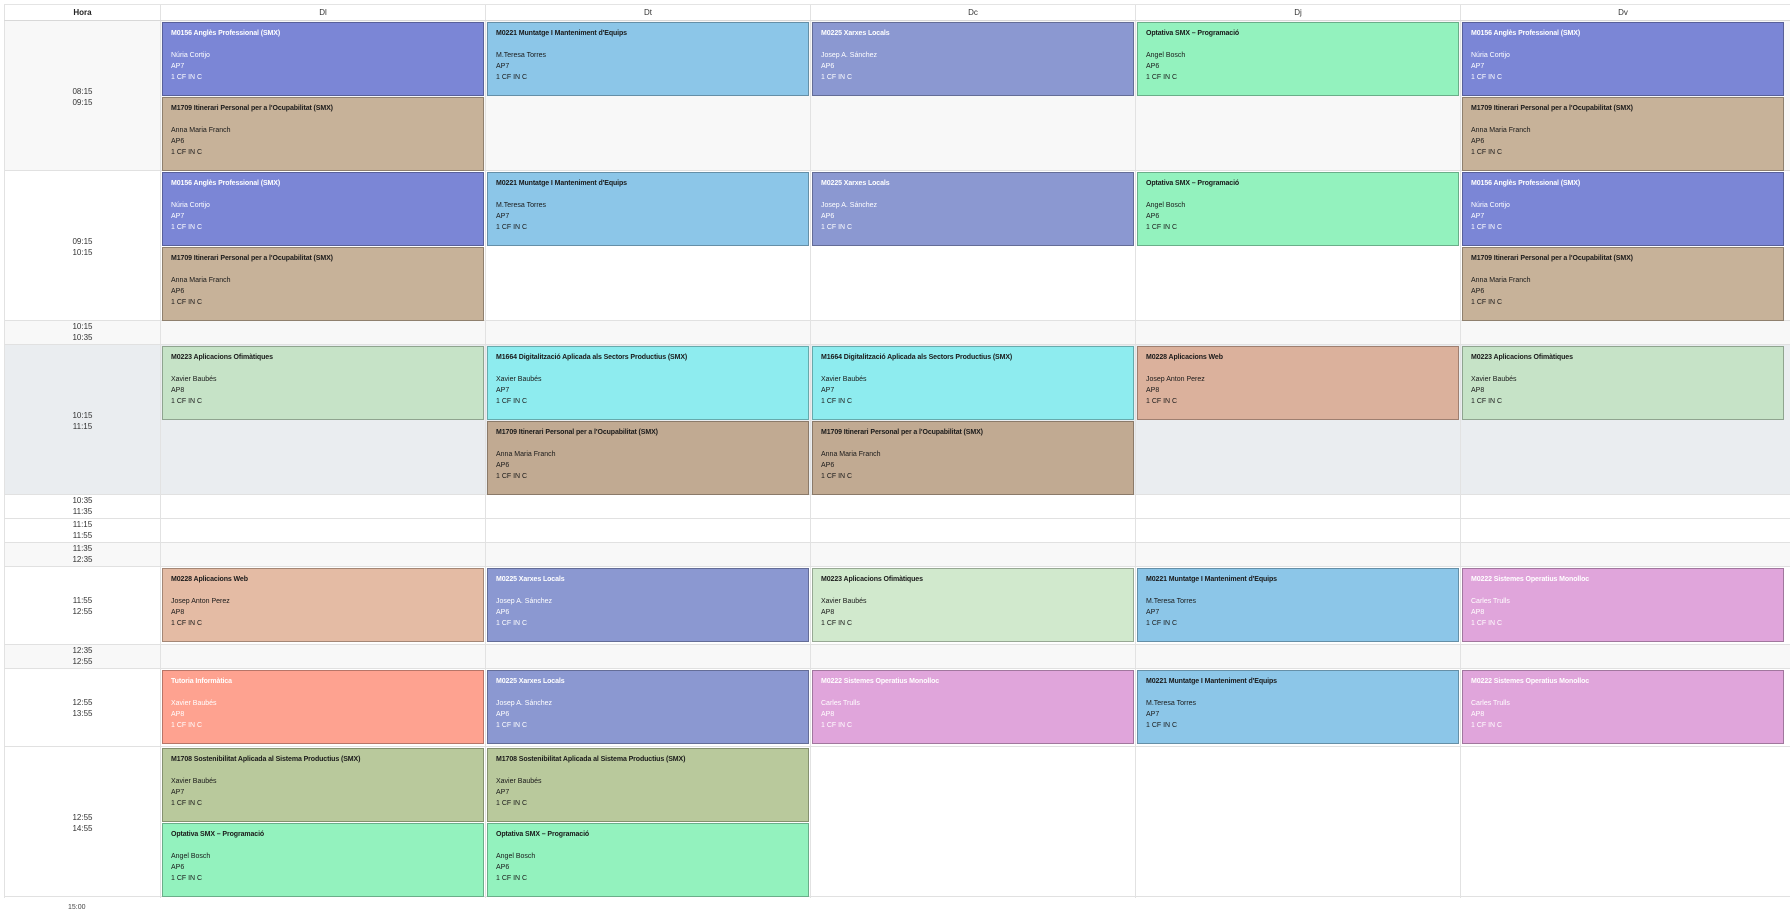 This screenshot has width=1791, height=911. I want to click on class-teacher: Carles Trulls, so click(1490, 703).